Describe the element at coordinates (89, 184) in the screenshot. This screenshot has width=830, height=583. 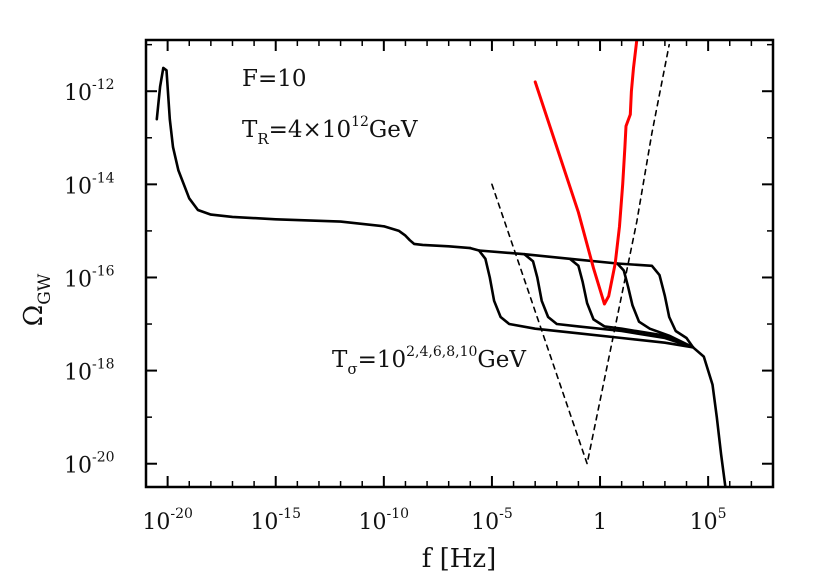
I see `y-tick-label: 10-14` at that location.